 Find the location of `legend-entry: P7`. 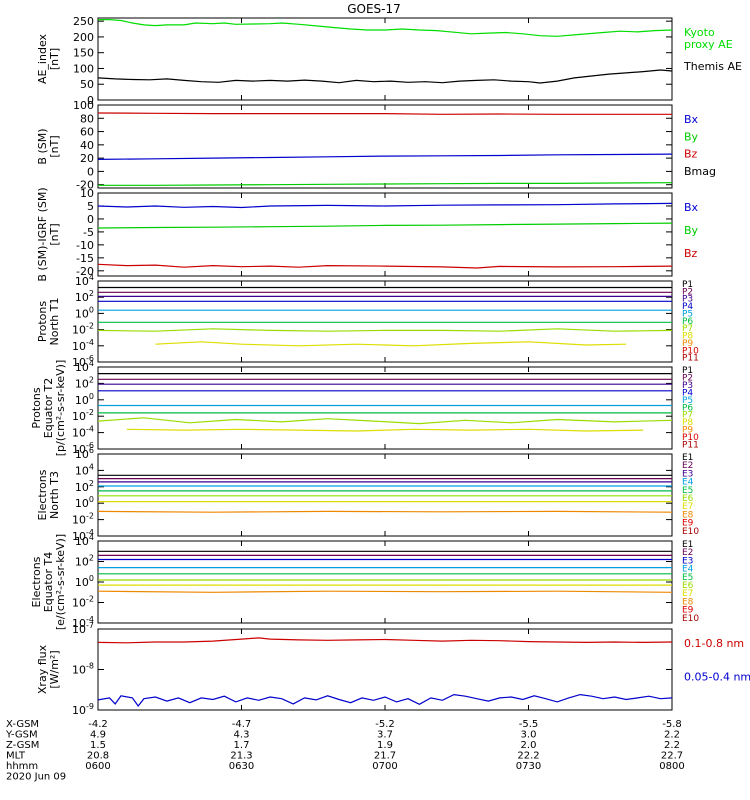

legend-entry: P7 is located at coordinates (687, 329).